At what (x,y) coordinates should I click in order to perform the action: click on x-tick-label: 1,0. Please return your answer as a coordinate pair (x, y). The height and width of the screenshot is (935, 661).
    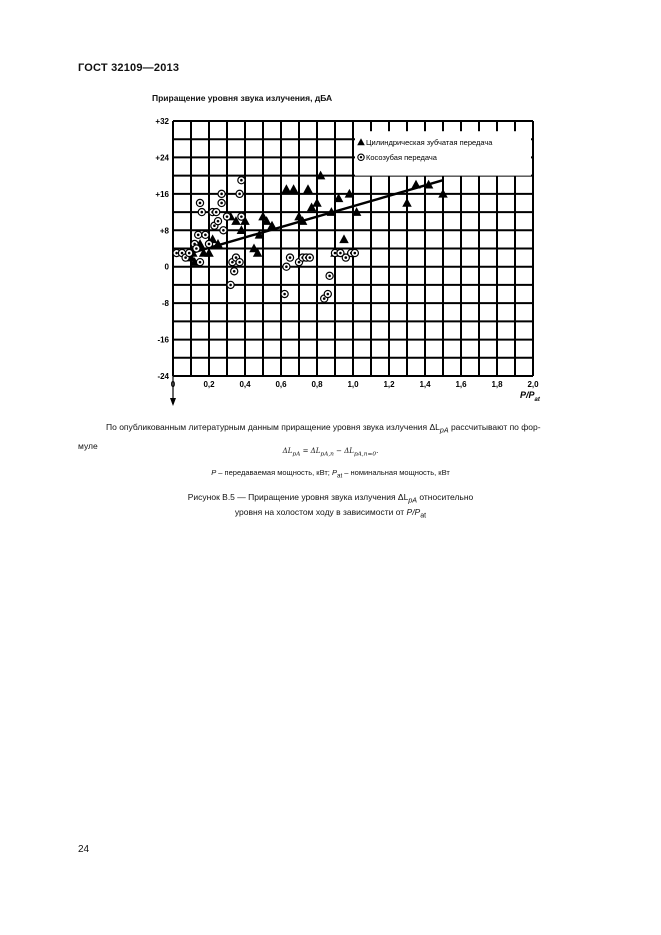
    Looking at the image, I should click on (353, 384).